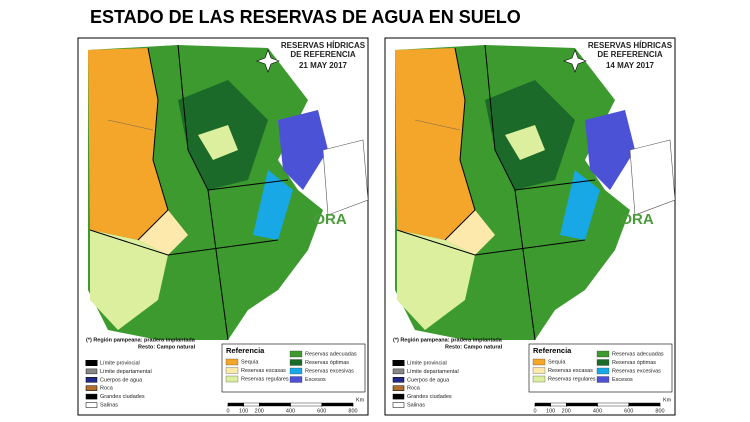  What do you see at coordinates (323, 65) in the screenshot?
I see `map-date: 21 MAY 2017` at bounding box center [323, 65].